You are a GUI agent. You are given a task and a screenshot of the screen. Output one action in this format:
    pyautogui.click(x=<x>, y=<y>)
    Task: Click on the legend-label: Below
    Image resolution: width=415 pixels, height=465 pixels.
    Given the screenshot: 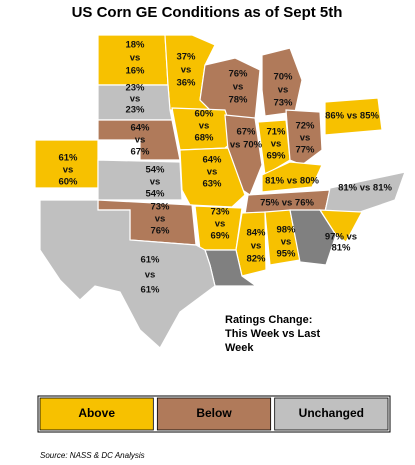 What is the action you would take?
    pyautogui.click(x=214, y=413)
    